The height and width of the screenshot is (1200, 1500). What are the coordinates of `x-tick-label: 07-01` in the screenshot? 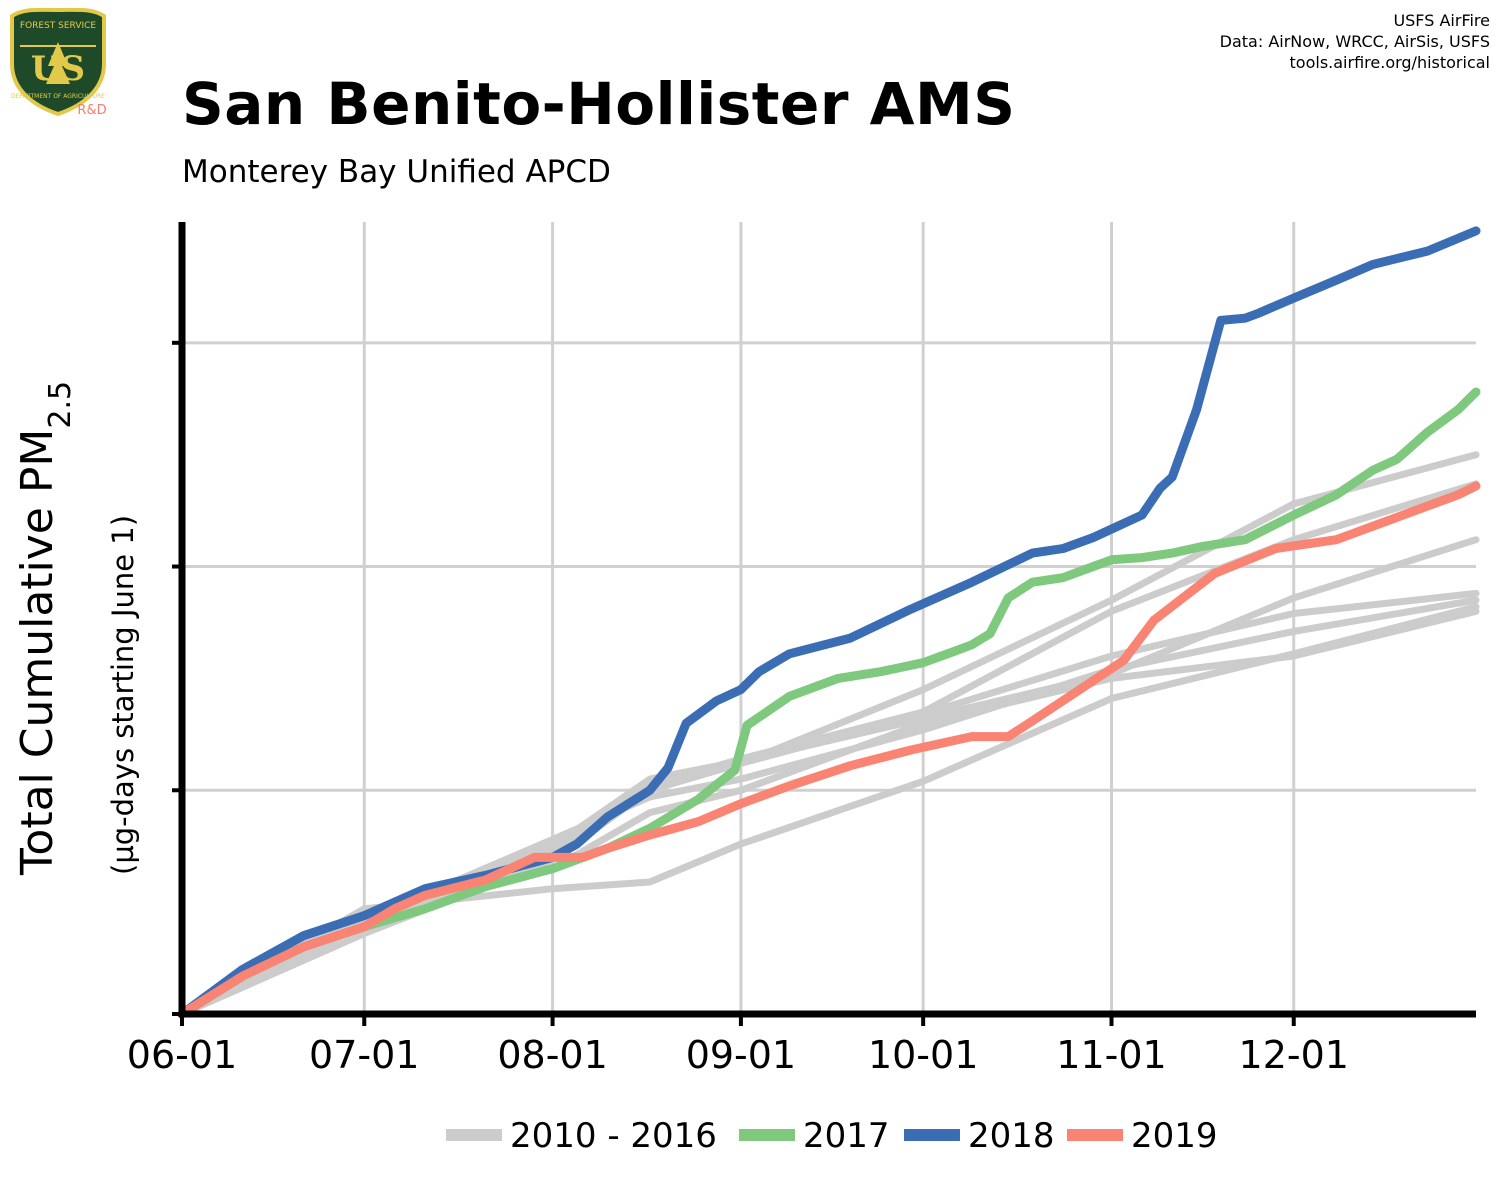 It's located at (364, 1055).